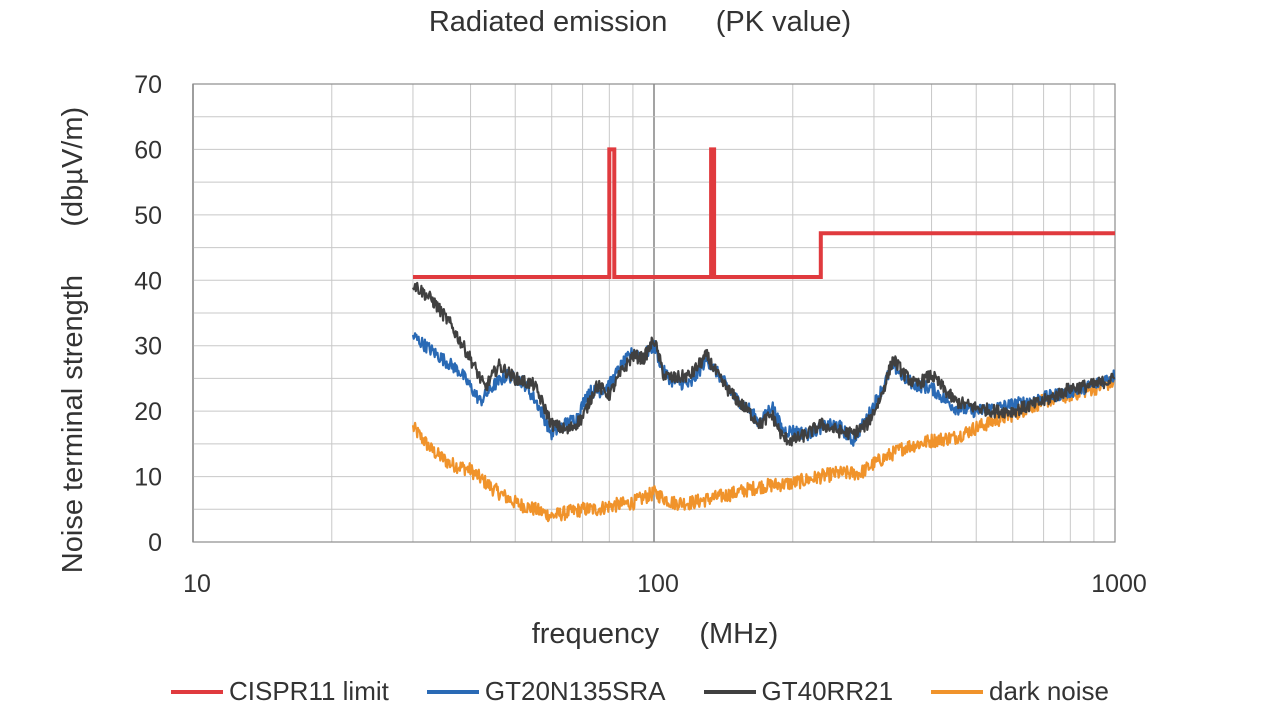 Image resolution: width=1280 pixels, height=720 pixels. I want to click on legend-item: CISPR11 limit, so click(279, 691).